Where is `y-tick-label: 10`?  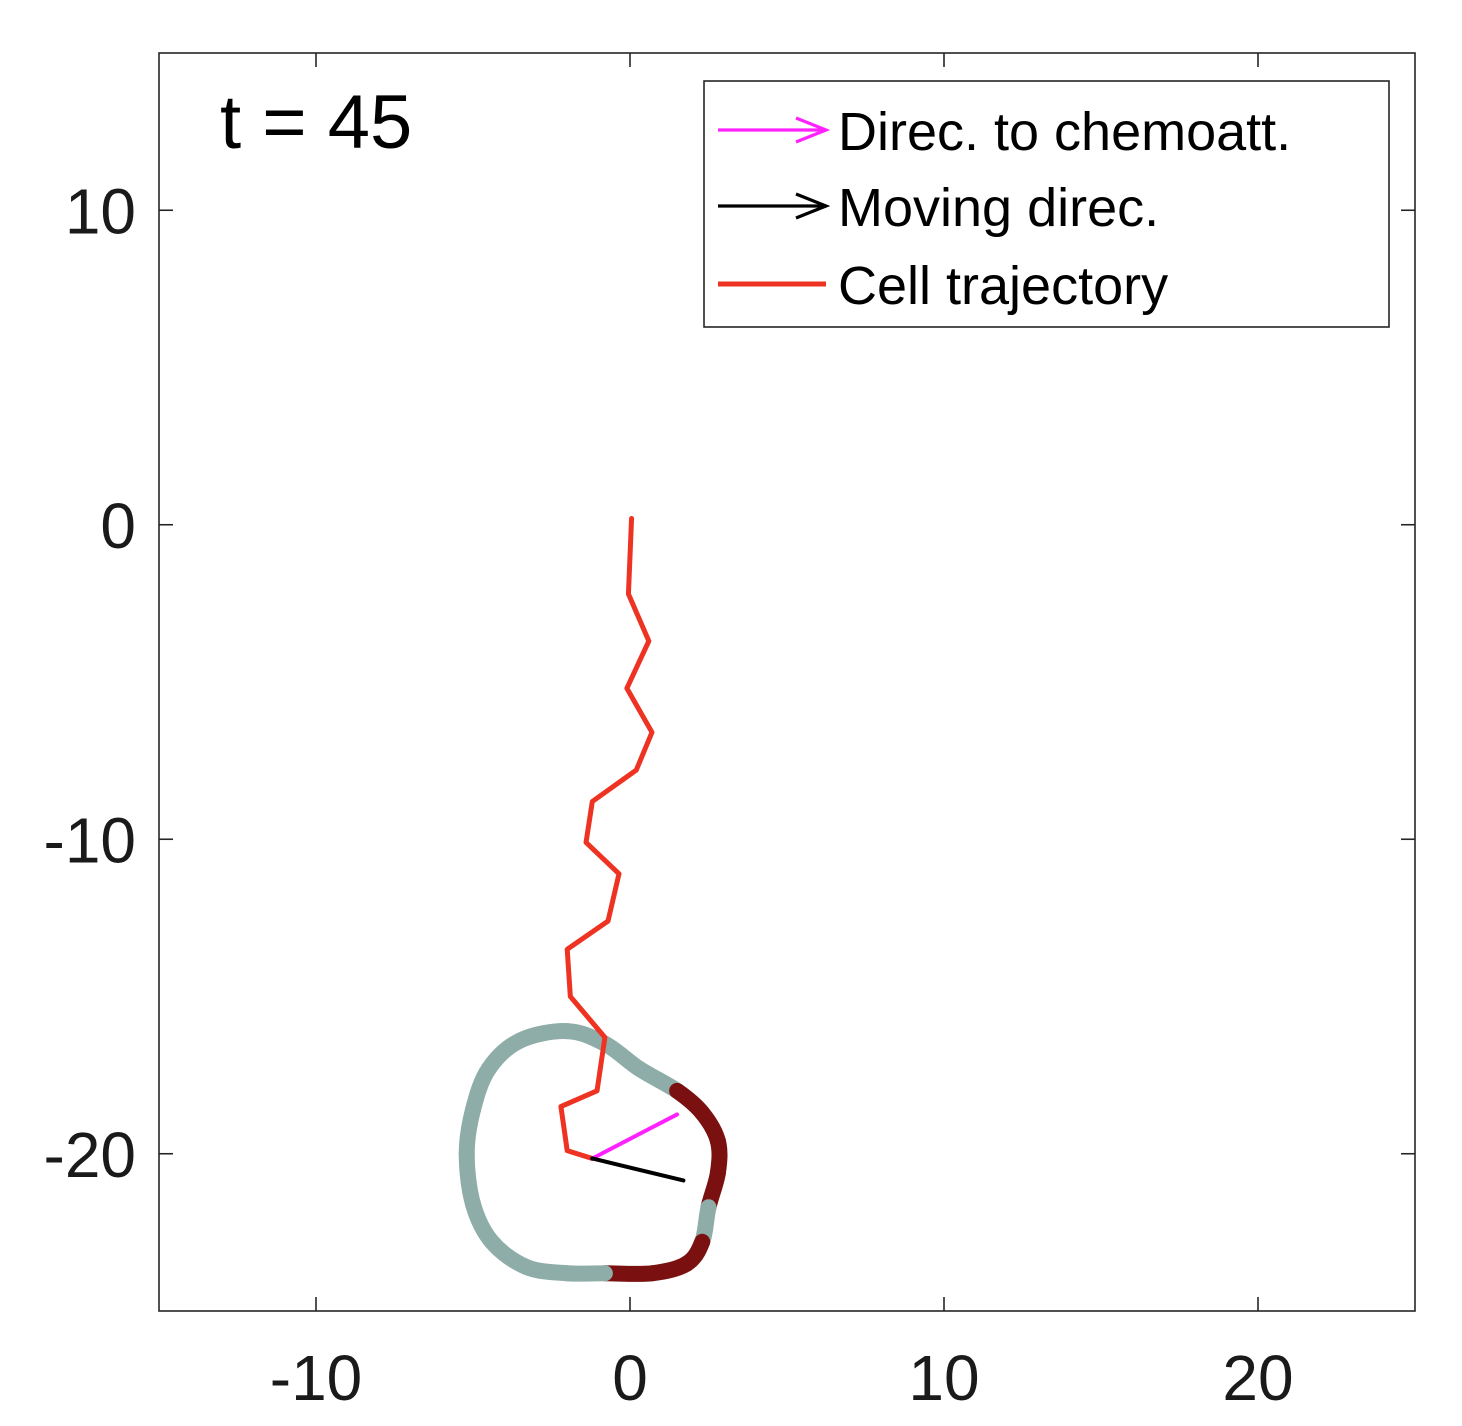
y-tick-label: 10 is located at coordinates (100, 211).